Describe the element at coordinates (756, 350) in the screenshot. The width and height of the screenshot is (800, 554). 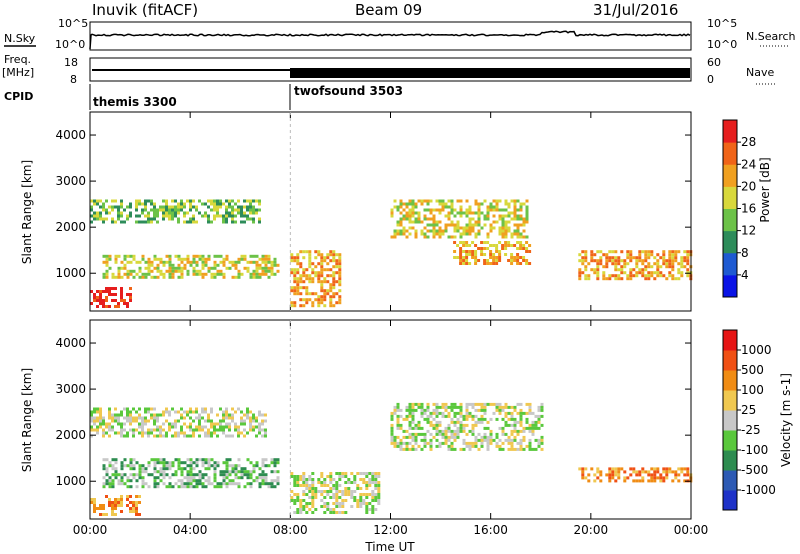
I see `colorbar-tick-label: 1000` at that location.